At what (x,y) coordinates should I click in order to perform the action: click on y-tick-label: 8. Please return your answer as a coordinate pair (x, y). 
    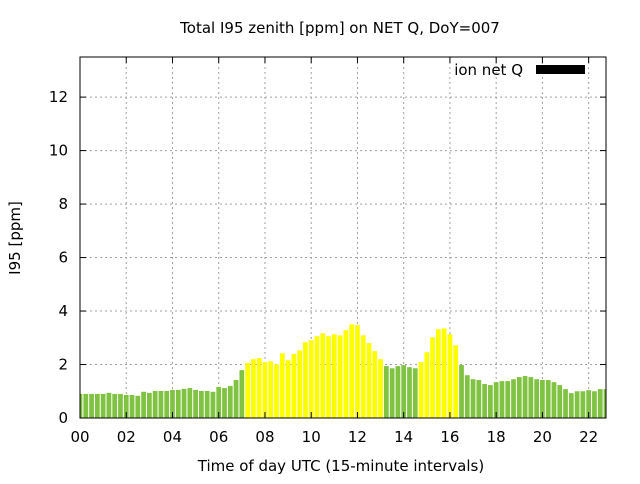
    Looking at the image, I should click on (63, 204).